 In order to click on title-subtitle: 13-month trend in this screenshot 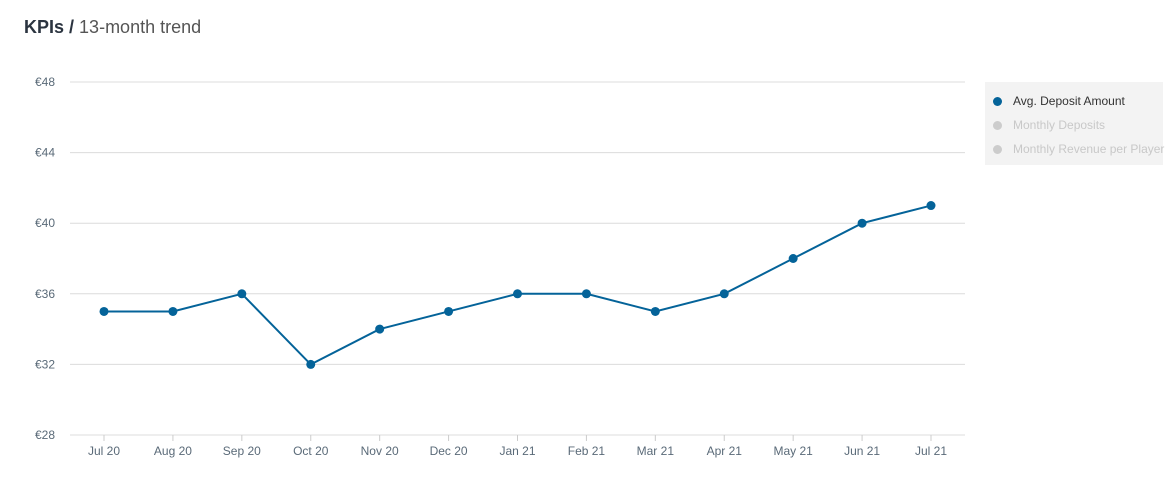, I will do `click(140, 27)`.